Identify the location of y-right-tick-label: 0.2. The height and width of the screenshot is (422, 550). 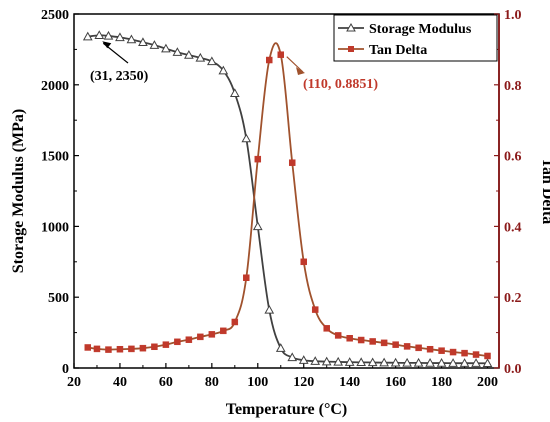
(513, 298).